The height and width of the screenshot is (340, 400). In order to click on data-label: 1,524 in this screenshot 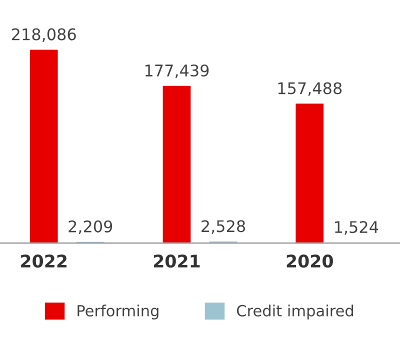, I will do `click(356, 228)`.